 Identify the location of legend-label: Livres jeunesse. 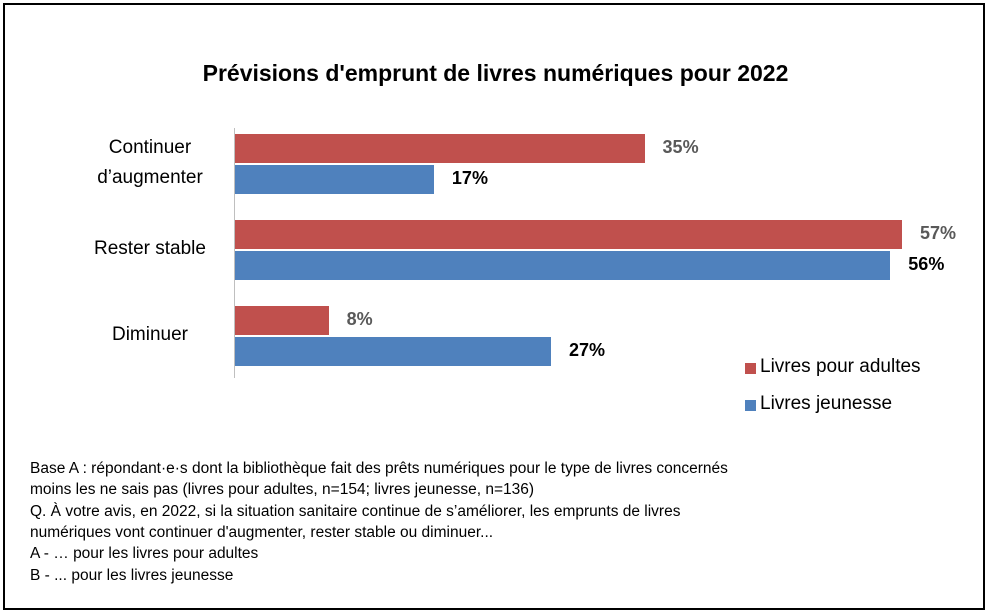
(826, 403).